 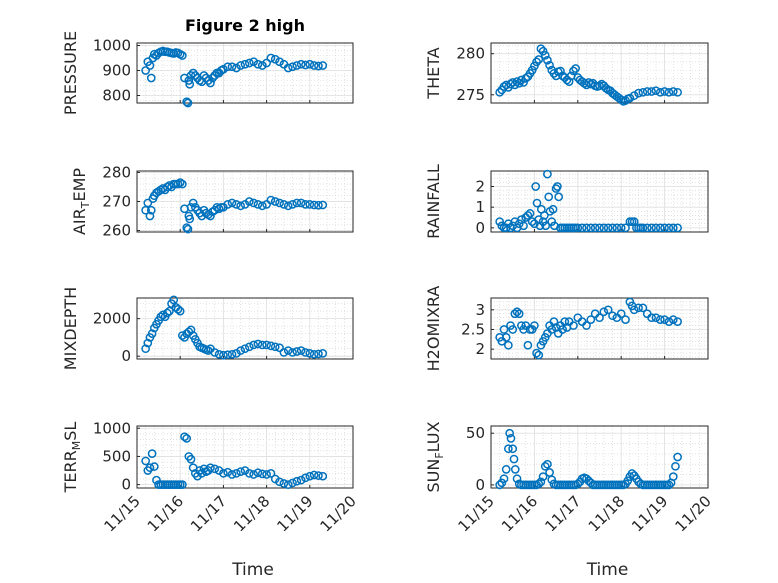 I want to click on subplot-5: 0 2000 MIXDEPTH, so click(x=207, y=328).